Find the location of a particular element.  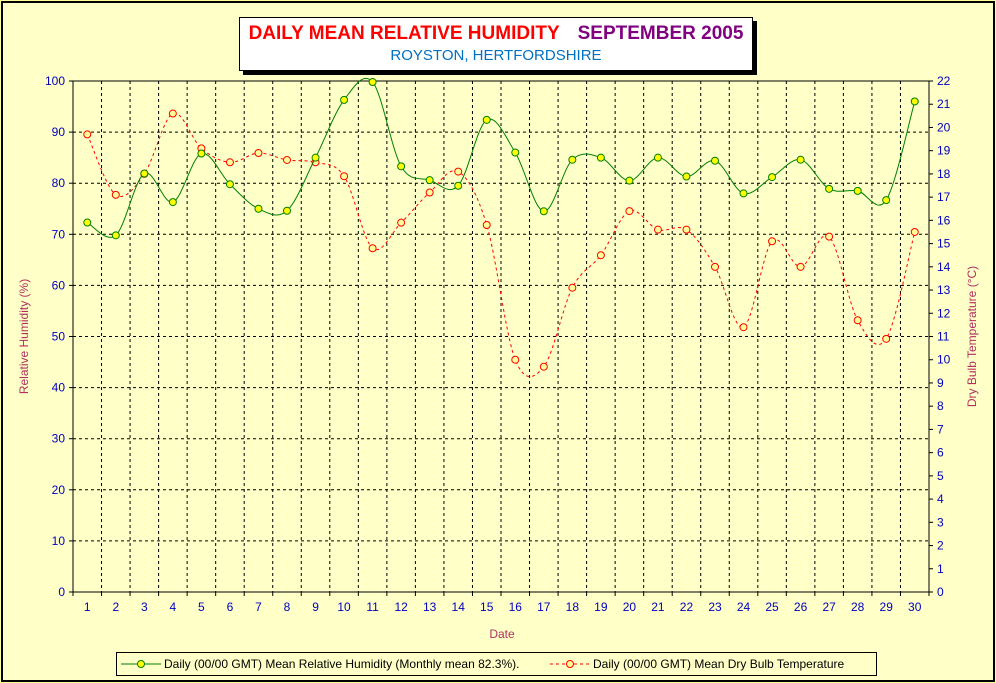

x-tick-label: 21 is located at coordinates (658, 607).